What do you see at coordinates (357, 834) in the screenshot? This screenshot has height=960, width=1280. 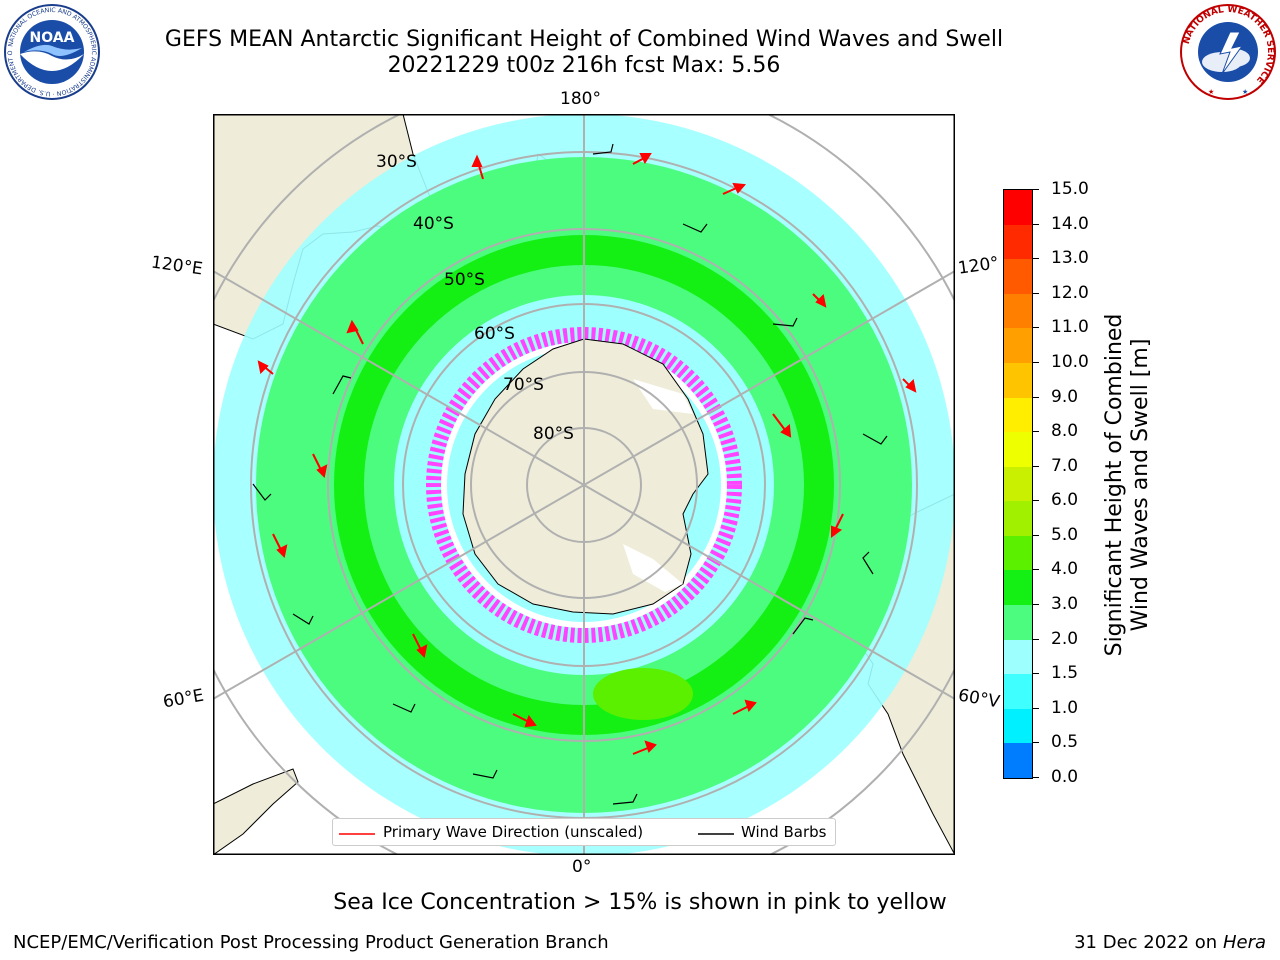 I see `wave-direction-swatch` at bounding box center [357, 834].